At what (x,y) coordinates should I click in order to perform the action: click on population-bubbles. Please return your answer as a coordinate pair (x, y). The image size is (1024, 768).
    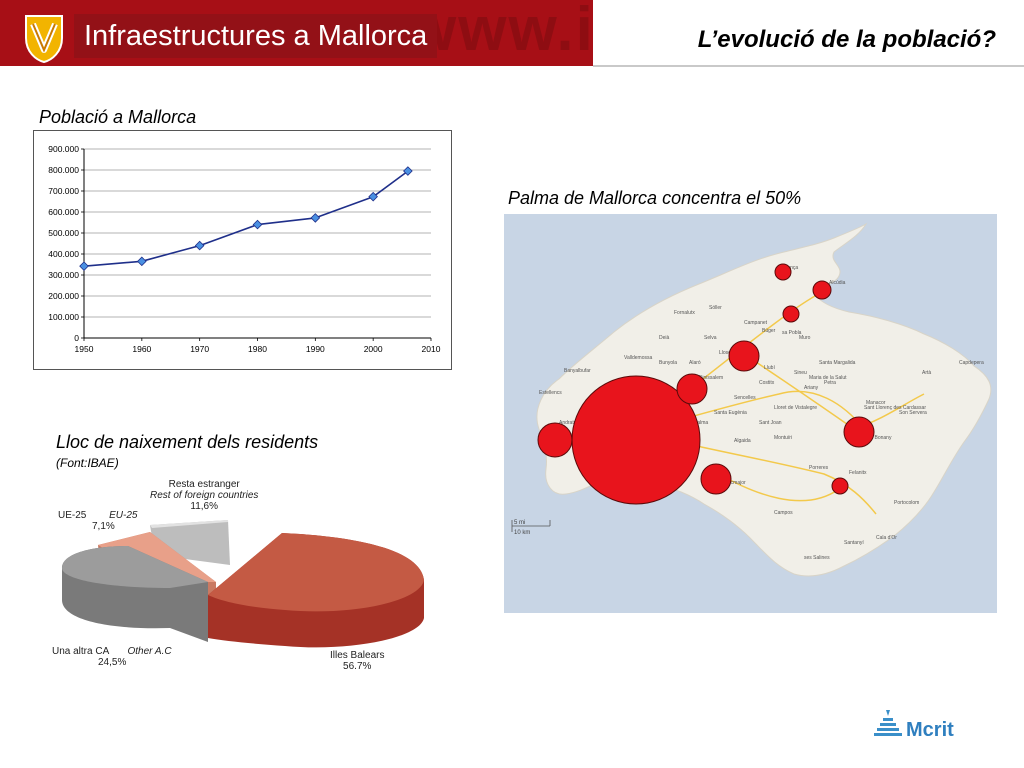
    Looking at the image, I should click on (706, 384).